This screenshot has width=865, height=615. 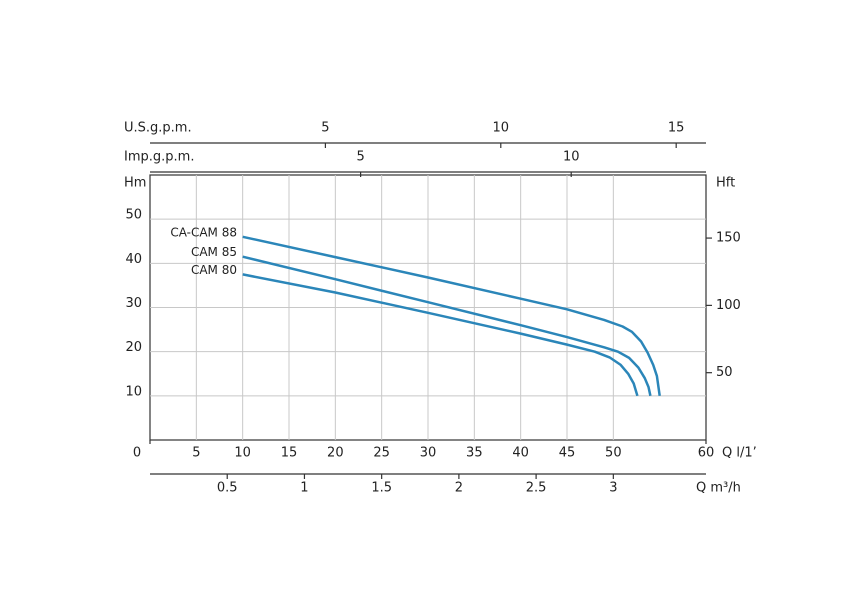 What do you see at coordinates (203, 232) in the screenshot?
I see `series-label: CA-CAM 88` at bounding box center [203, 232].